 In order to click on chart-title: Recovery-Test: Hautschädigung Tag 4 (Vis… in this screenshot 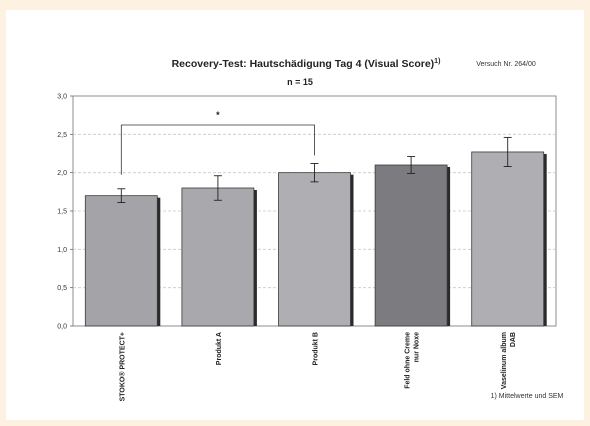, I will do `click(306, 64)`.